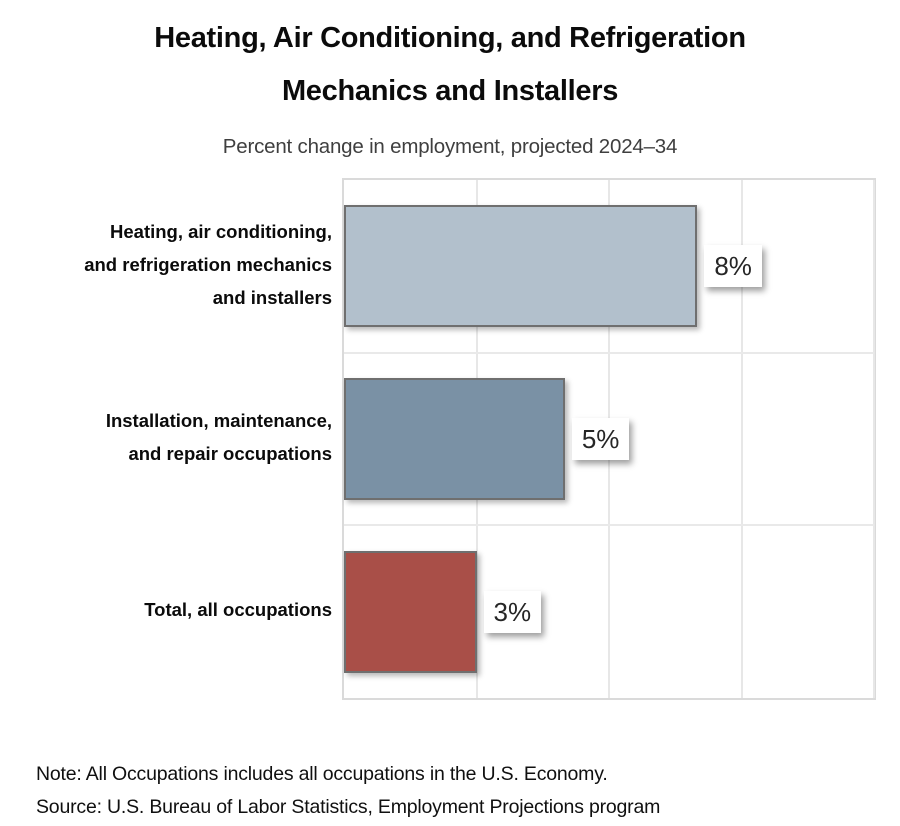 This screenshot has width=900, height=826. I want to click on value-label-1: 8%, so click(733, 266).